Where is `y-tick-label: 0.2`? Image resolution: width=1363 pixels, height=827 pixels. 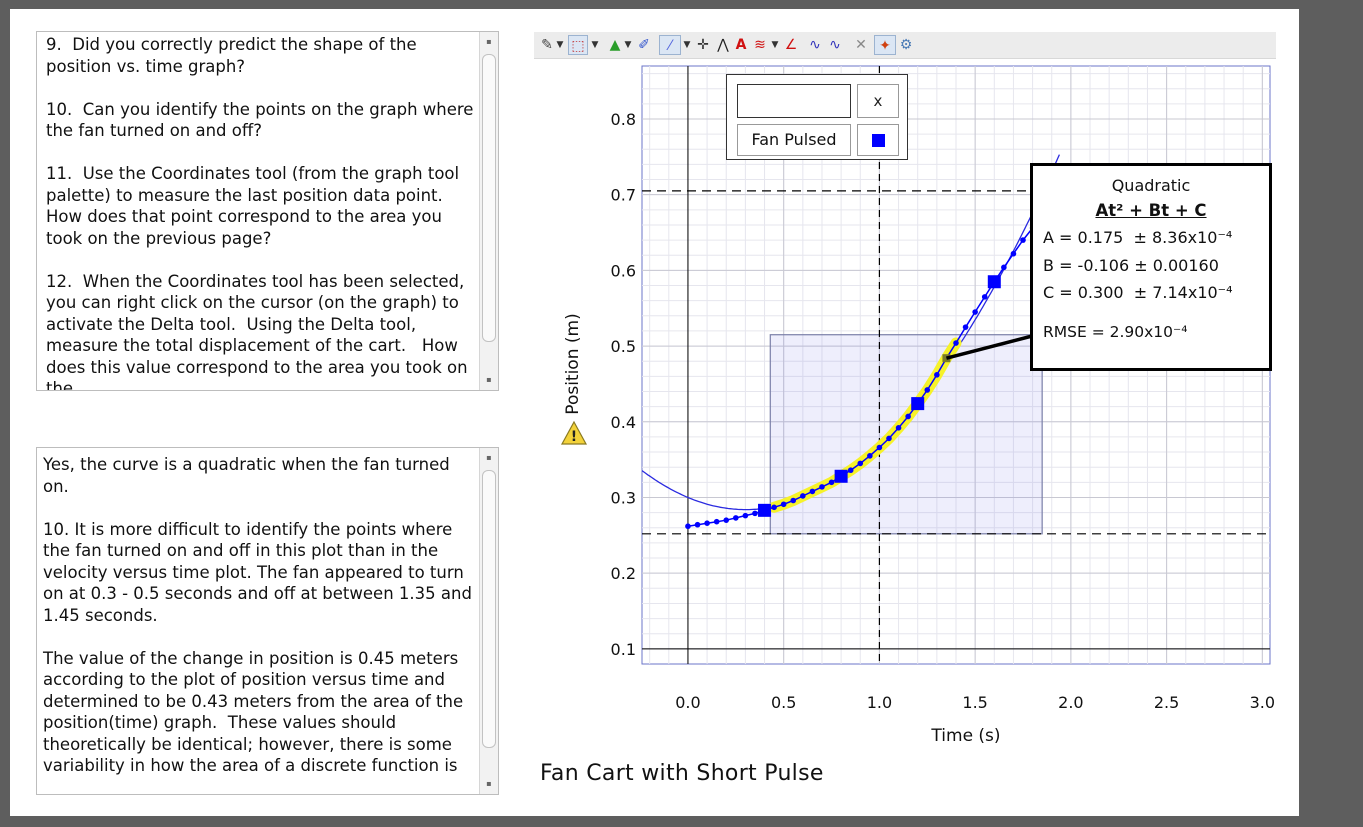
y-tick-label: 0.2 is located at coordinates (623, 573).